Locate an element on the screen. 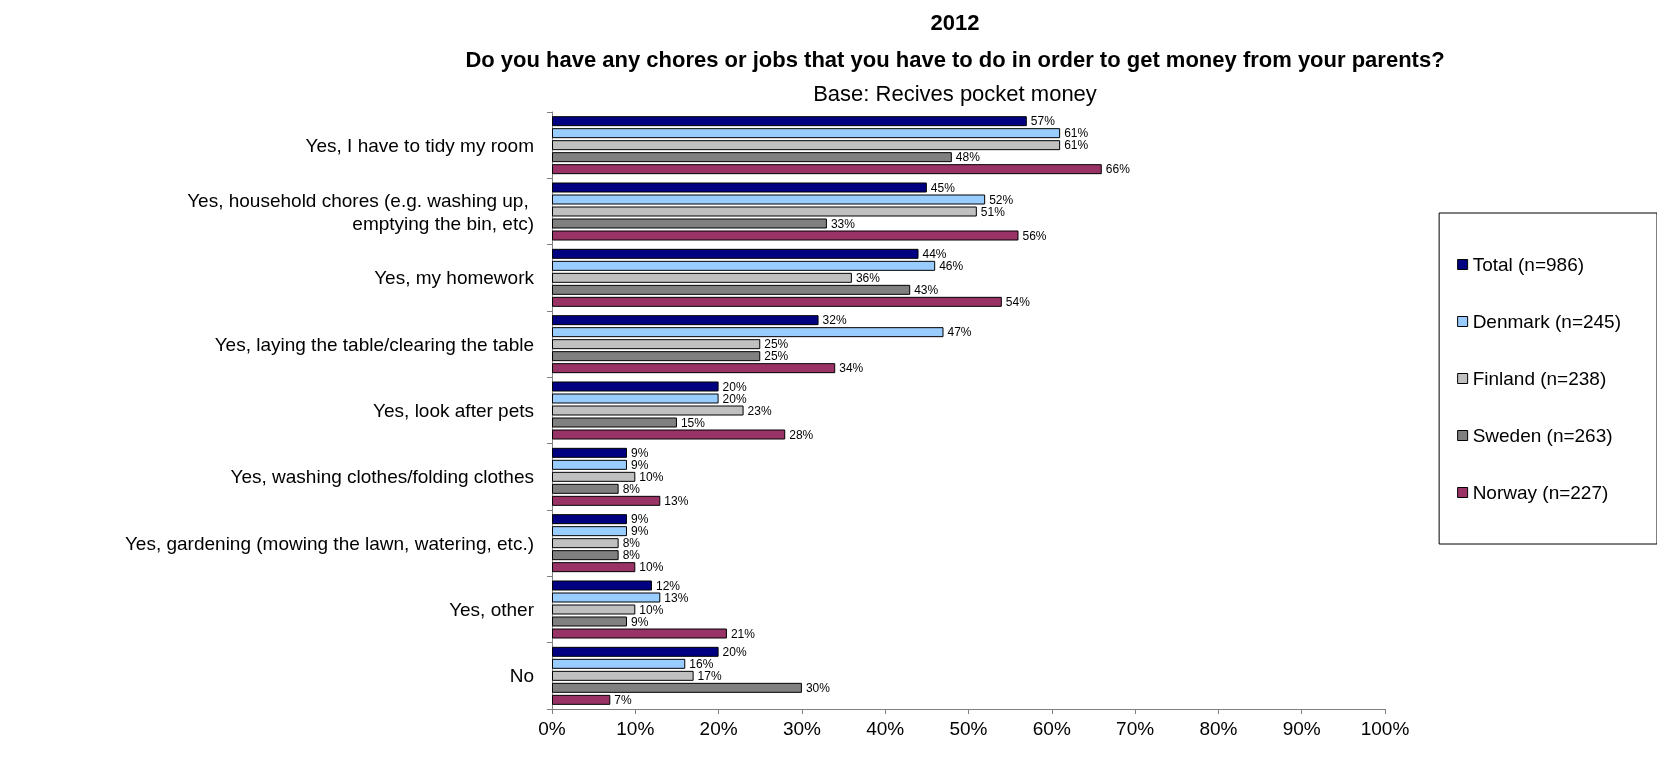 The image size is (1657, 757). legend-label: Norway (n=227) is located at coordinates (1540, 492).